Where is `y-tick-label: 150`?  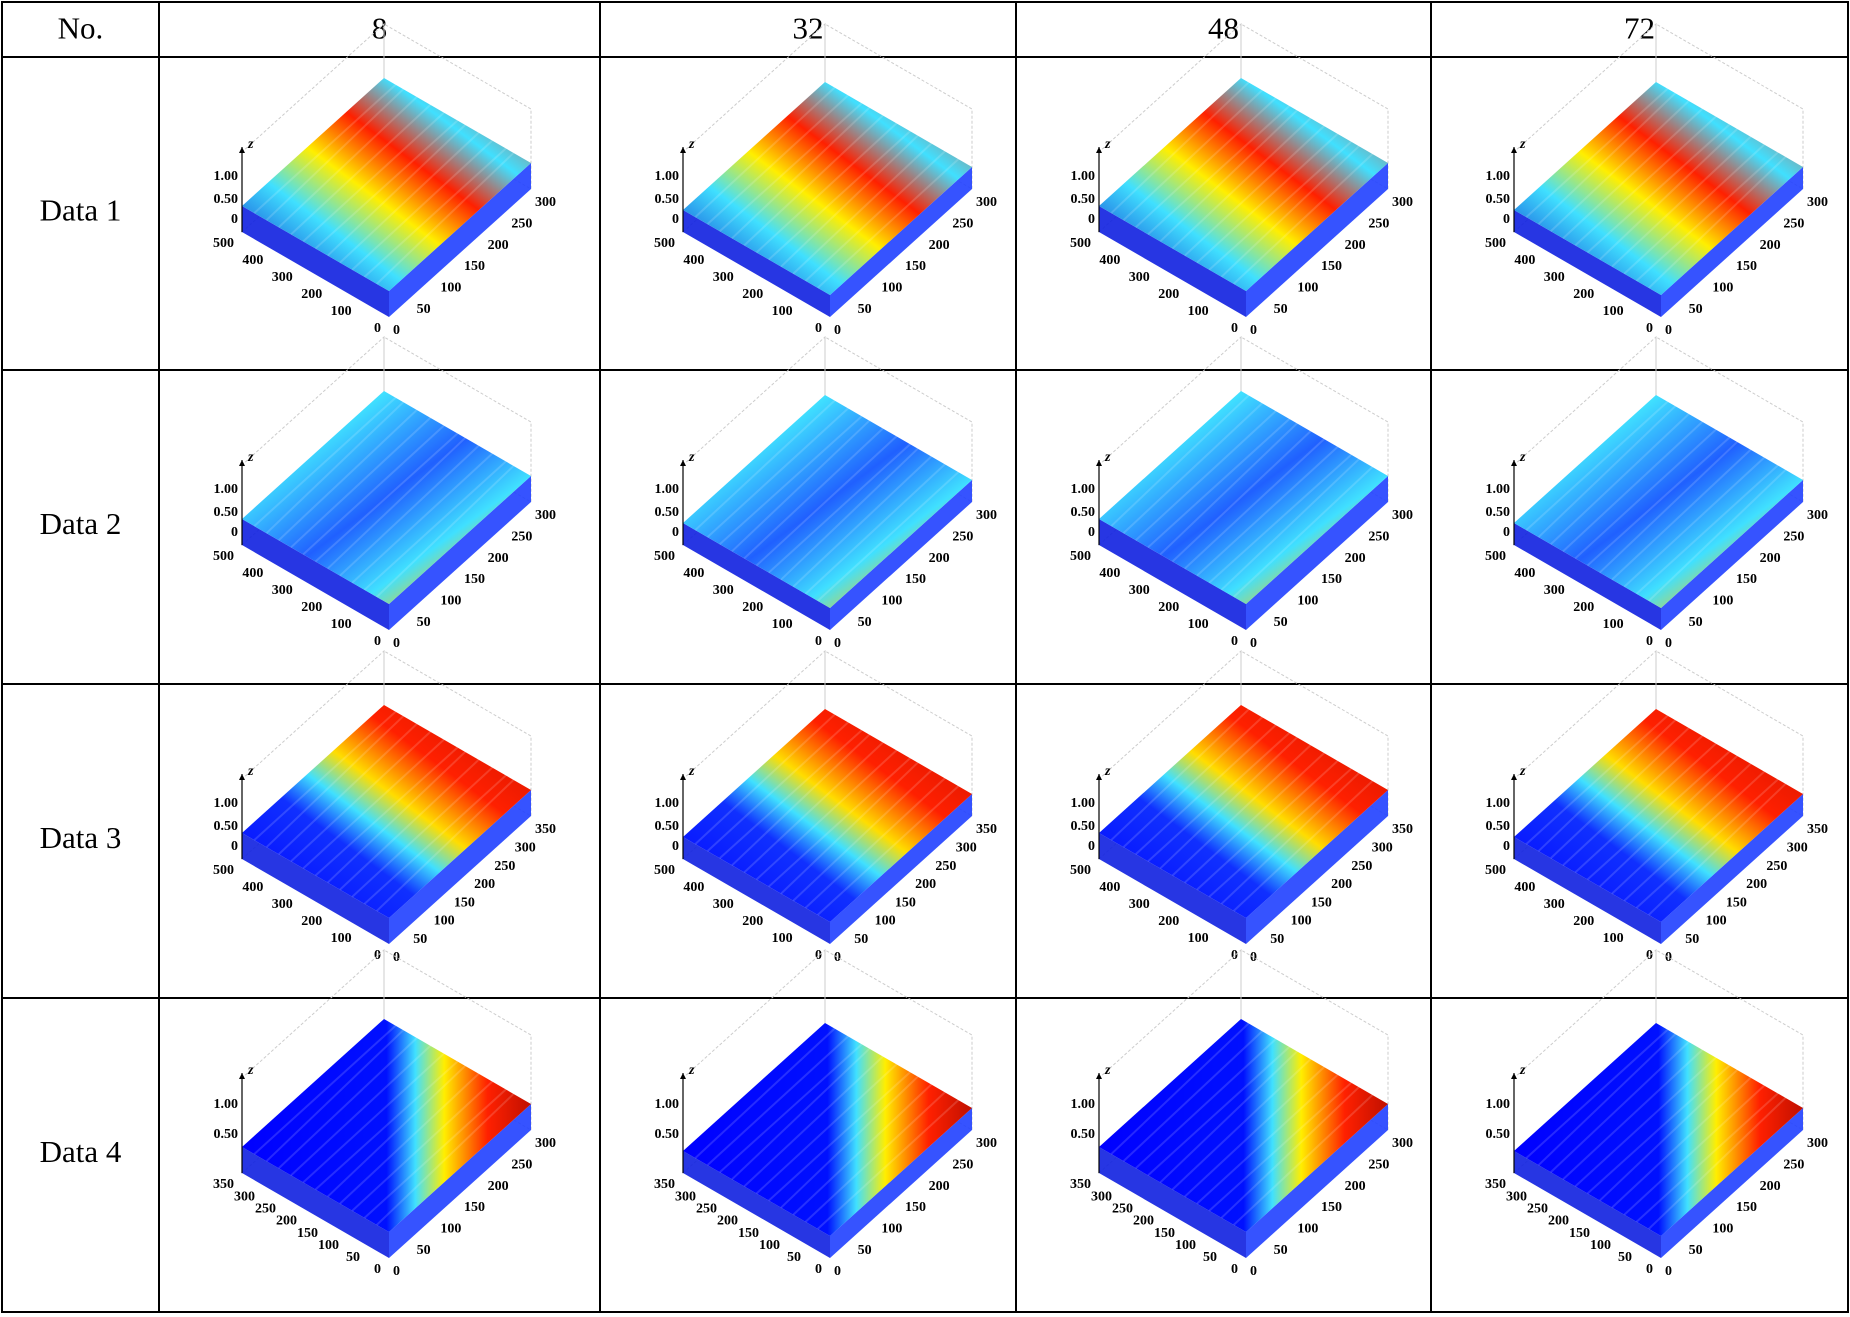 y-tick-label: 150 is located at coordinates (748, 1233).